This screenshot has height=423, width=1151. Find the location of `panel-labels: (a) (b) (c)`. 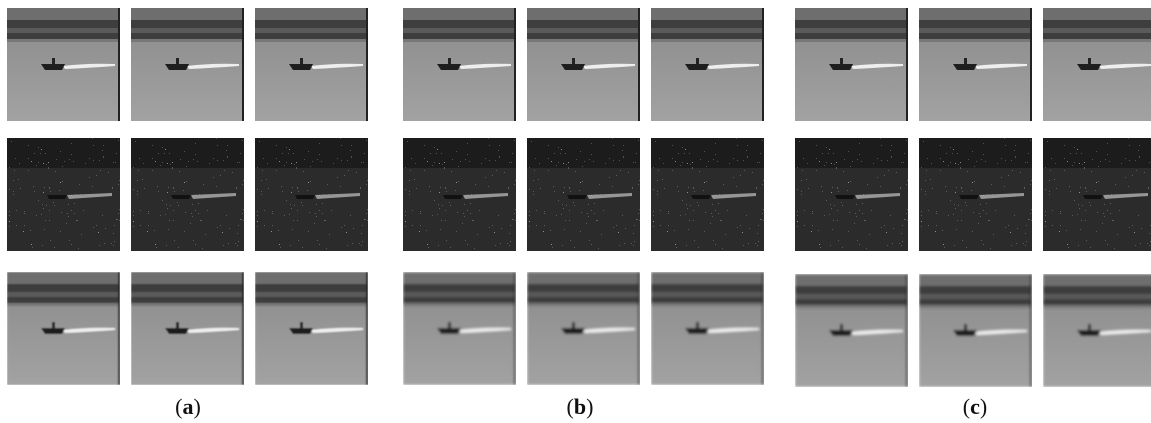

panel-labels: (a) (b) (c) is located at coordinates (581, 406).